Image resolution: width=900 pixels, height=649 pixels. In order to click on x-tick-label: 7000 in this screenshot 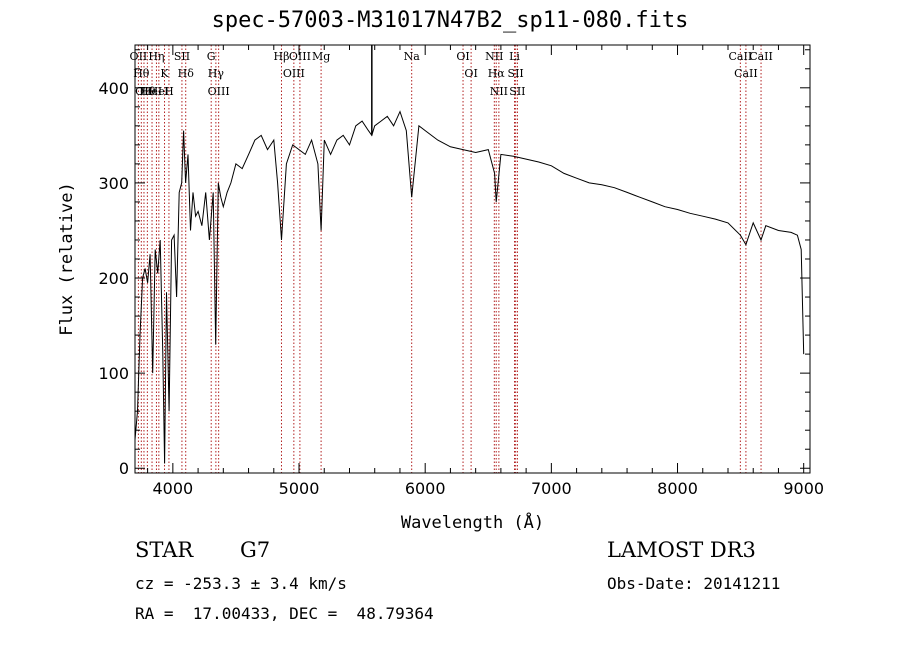, I will do `click(551, 488)`.